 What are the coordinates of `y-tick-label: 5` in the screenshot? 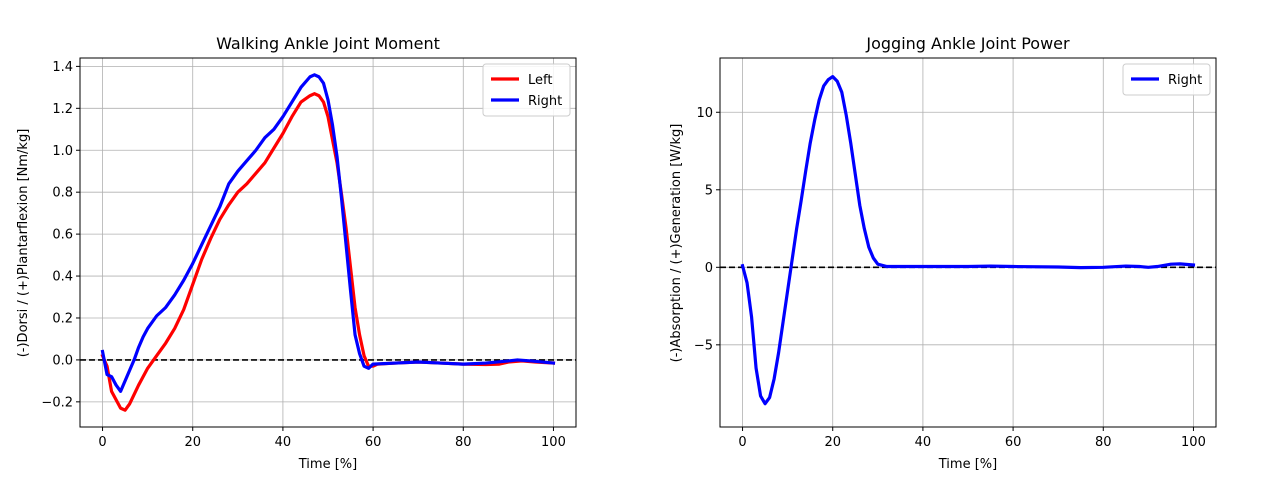 It's located at (709, 190).